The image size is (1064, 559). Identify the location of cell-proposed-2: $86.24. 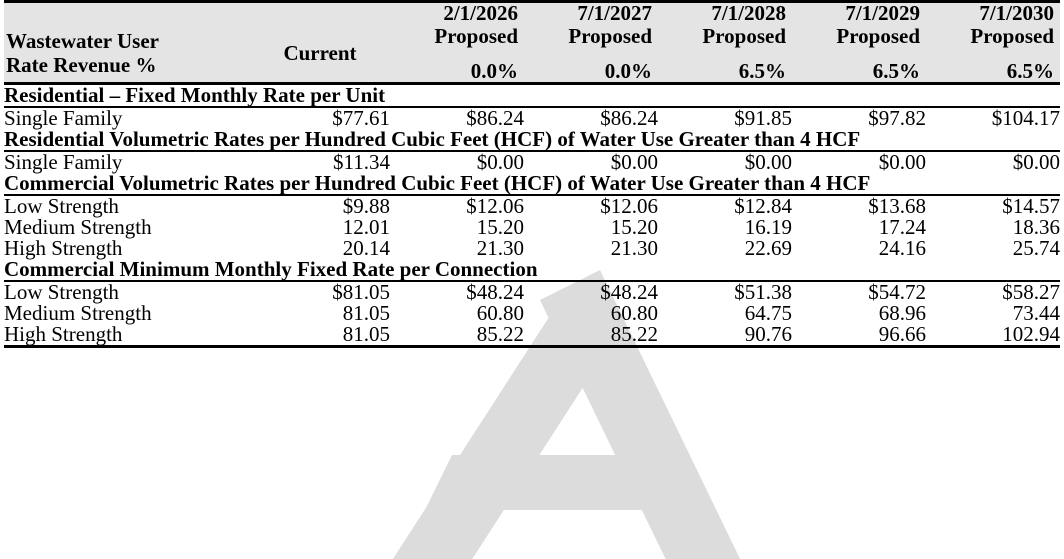
(629, 118).